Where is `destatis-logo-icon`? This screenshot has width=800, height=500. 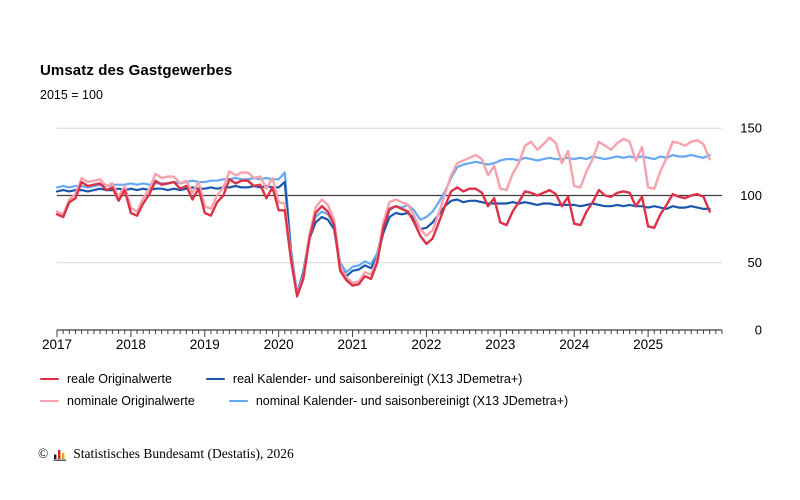
destatis-logo-icon is located at coordinates (60, 455).